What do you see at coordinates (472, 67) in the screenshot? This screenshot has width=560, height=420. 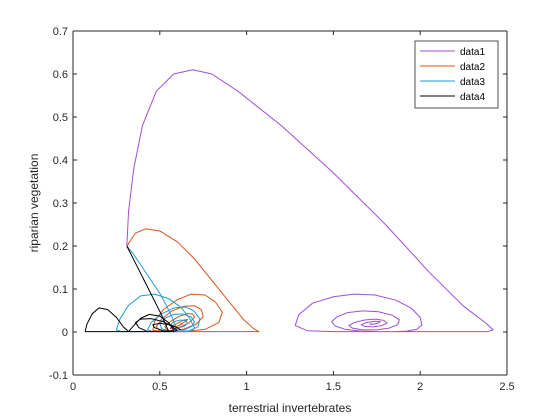 I see `legend-label-data2: data2` at bounding box center [472, 67].